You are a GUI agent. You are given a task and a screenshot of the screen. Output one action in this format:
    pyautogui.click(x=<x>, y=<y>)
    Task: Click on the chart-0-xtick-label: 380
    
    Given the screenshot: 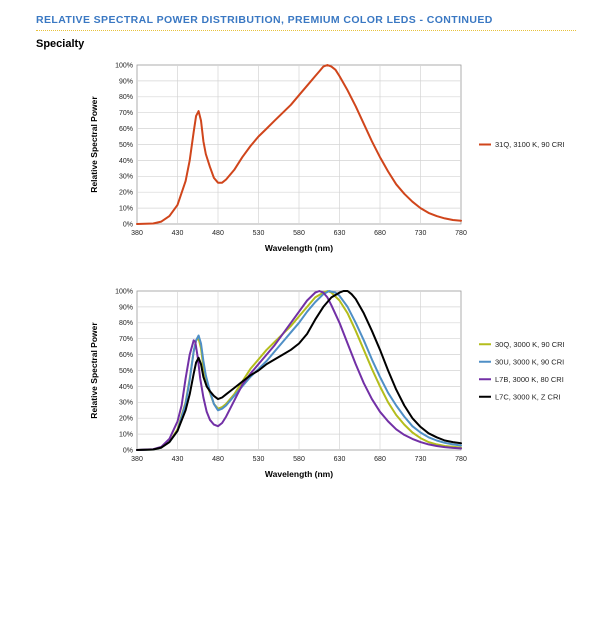 What is the action you would take?
    pyautogui.click(x=137, y=233)
    